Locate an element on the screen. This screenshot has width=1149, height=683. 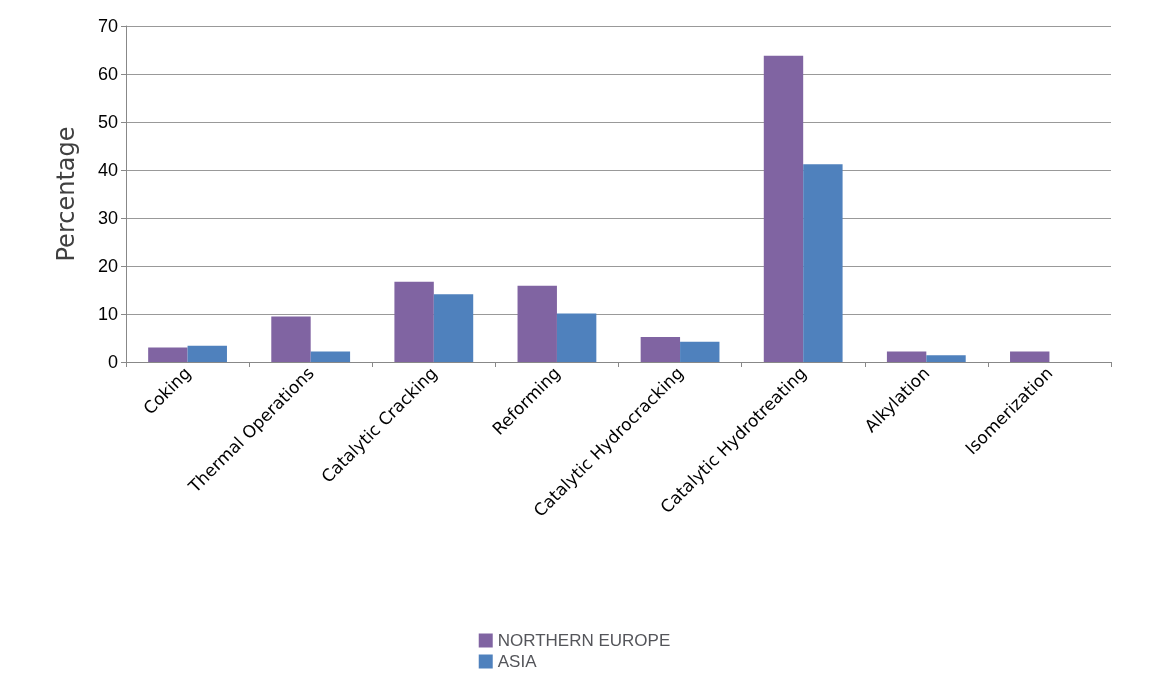
y-tick-label: 0 is located at coordinates (112, 362).